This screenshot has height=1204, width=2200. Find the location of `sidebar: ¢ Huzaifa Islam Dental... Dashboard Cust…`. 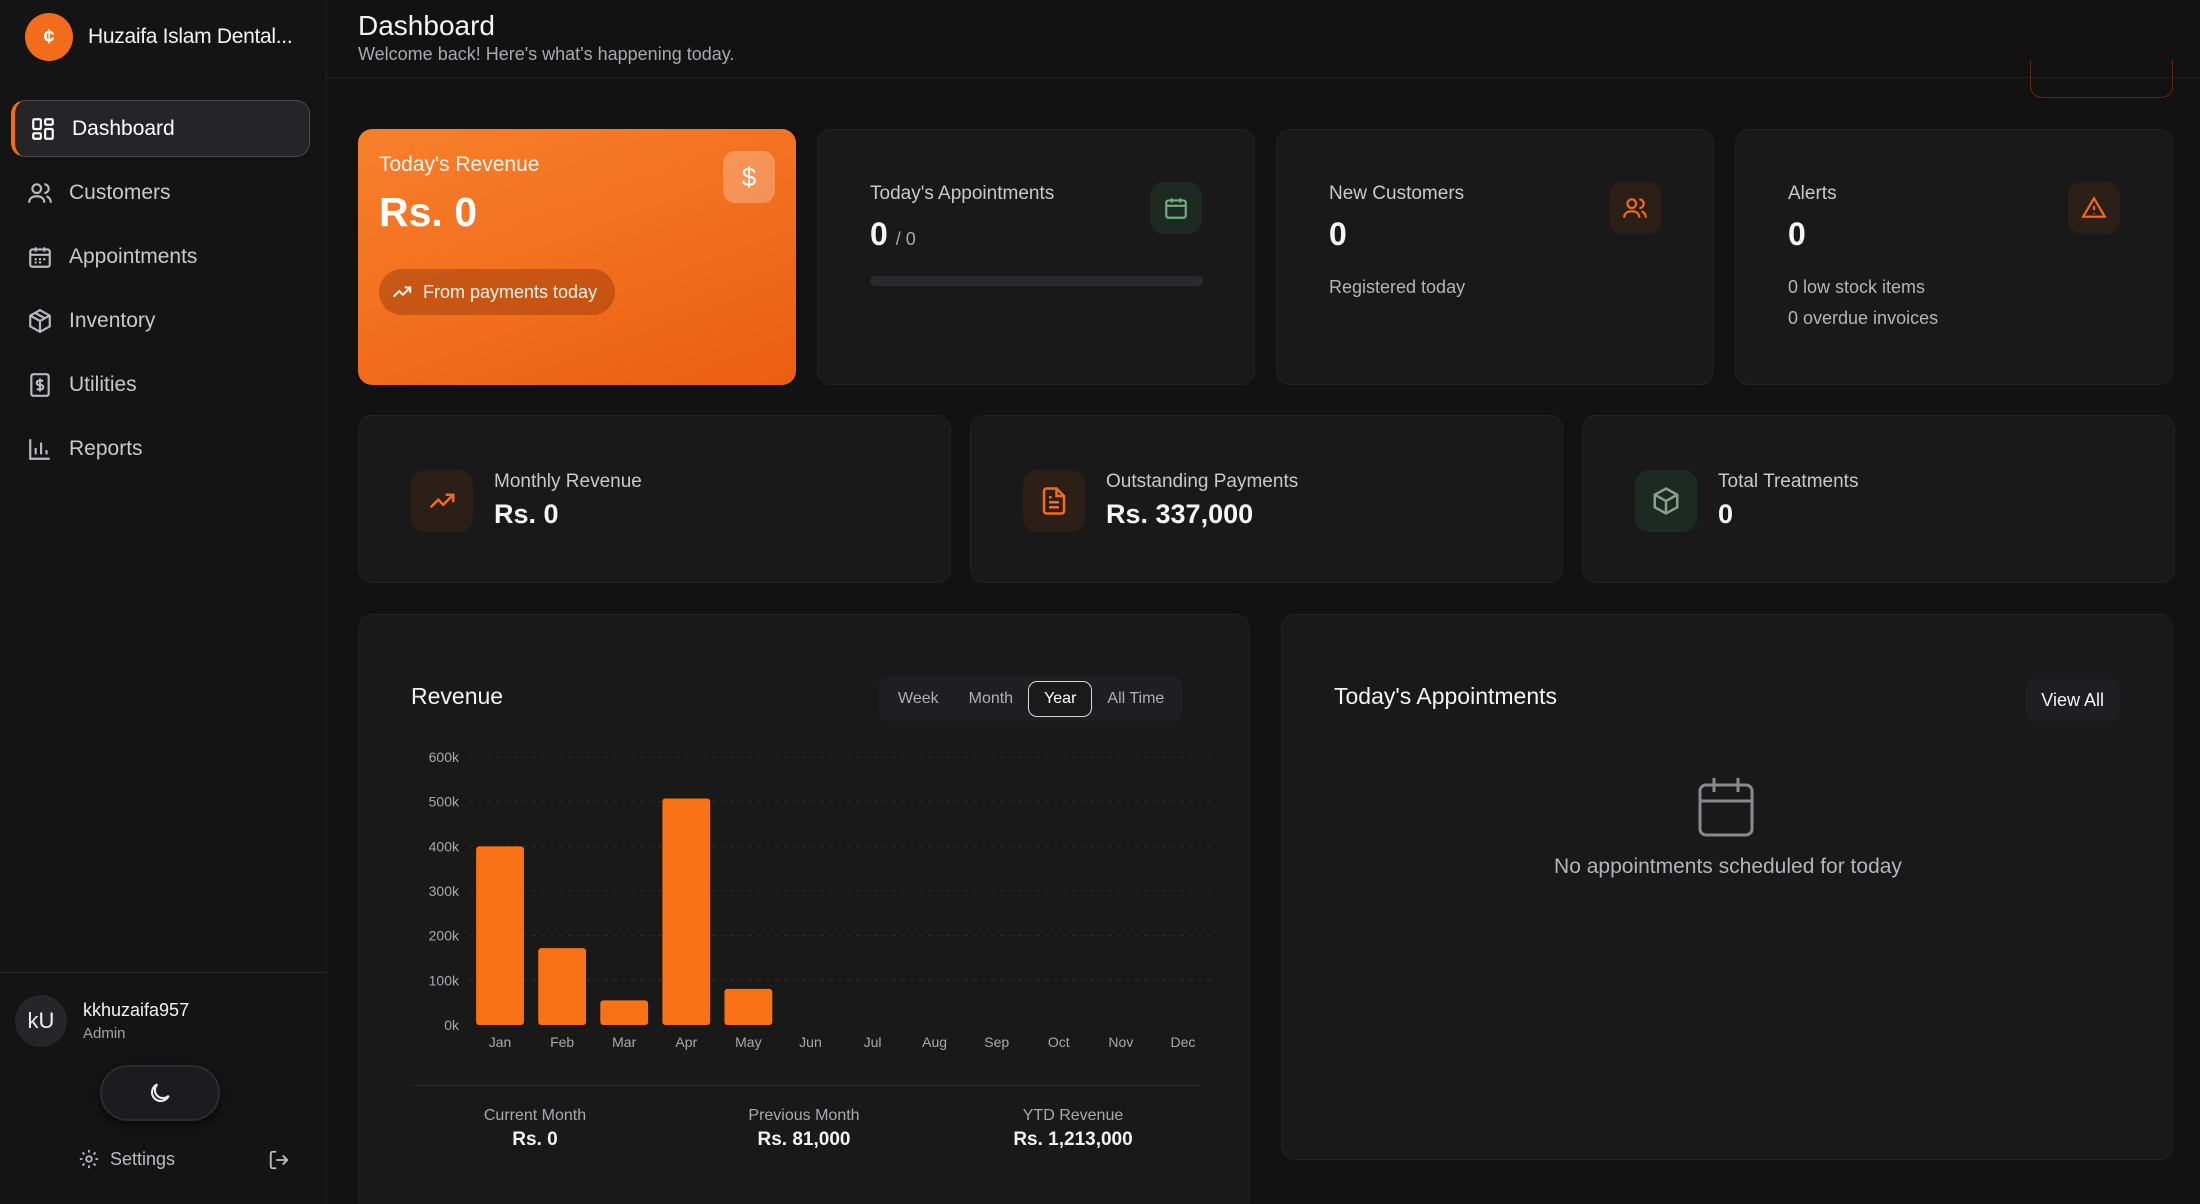

sidebar: ¢ Huzaifa Islam Dental... Dashboard Cust… is located at coordinates (163, 602).